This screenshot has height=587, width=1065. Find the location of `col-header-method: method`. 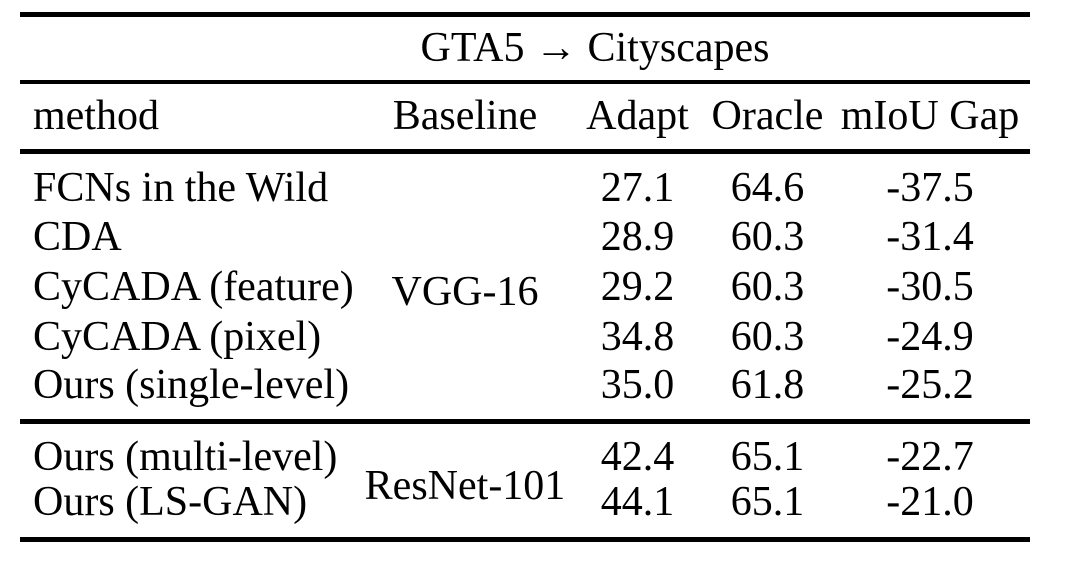

col-header-method: method is located at coordinates (190, 117).